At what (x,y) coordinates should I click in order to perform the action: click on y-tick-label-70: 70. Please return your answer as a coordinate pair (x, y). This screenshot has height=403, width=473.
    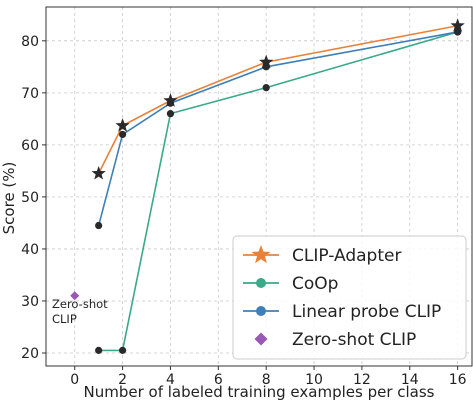
    Looking at the image, I should click on (30, 94).